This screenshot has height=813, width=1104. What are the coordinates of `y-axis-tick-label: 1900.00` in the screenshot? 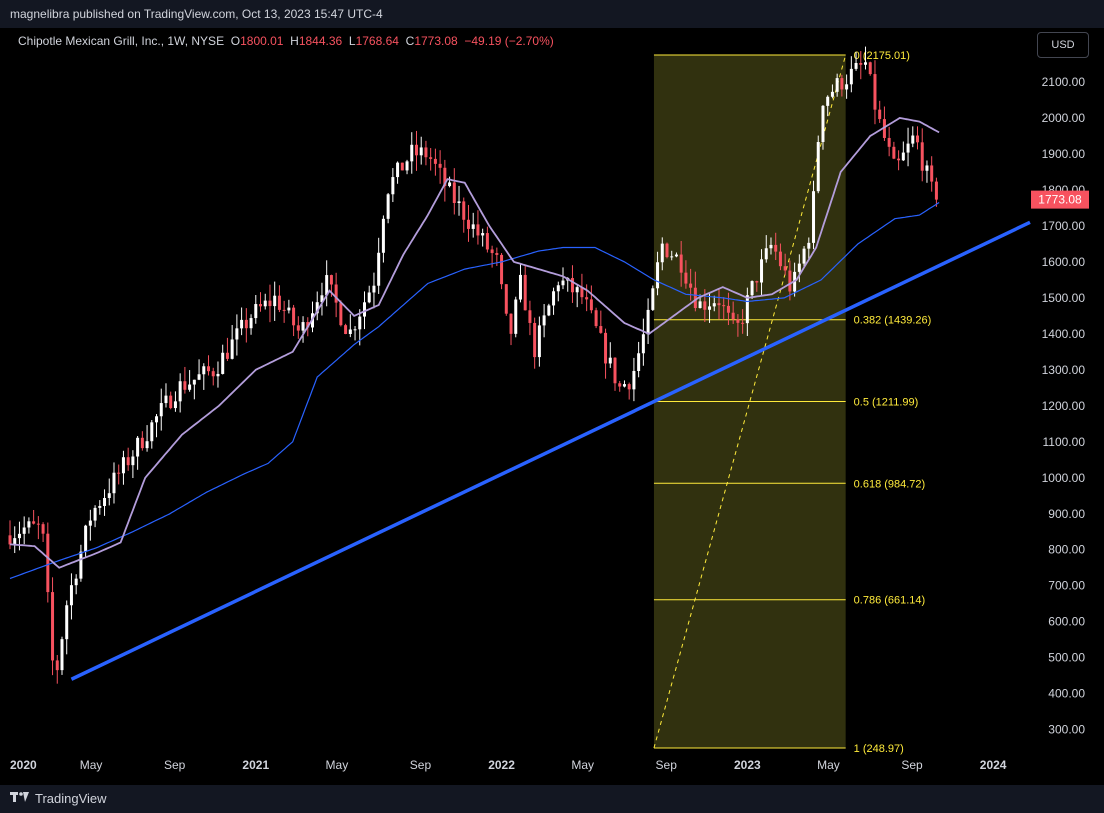 It's located at (1064, 154).